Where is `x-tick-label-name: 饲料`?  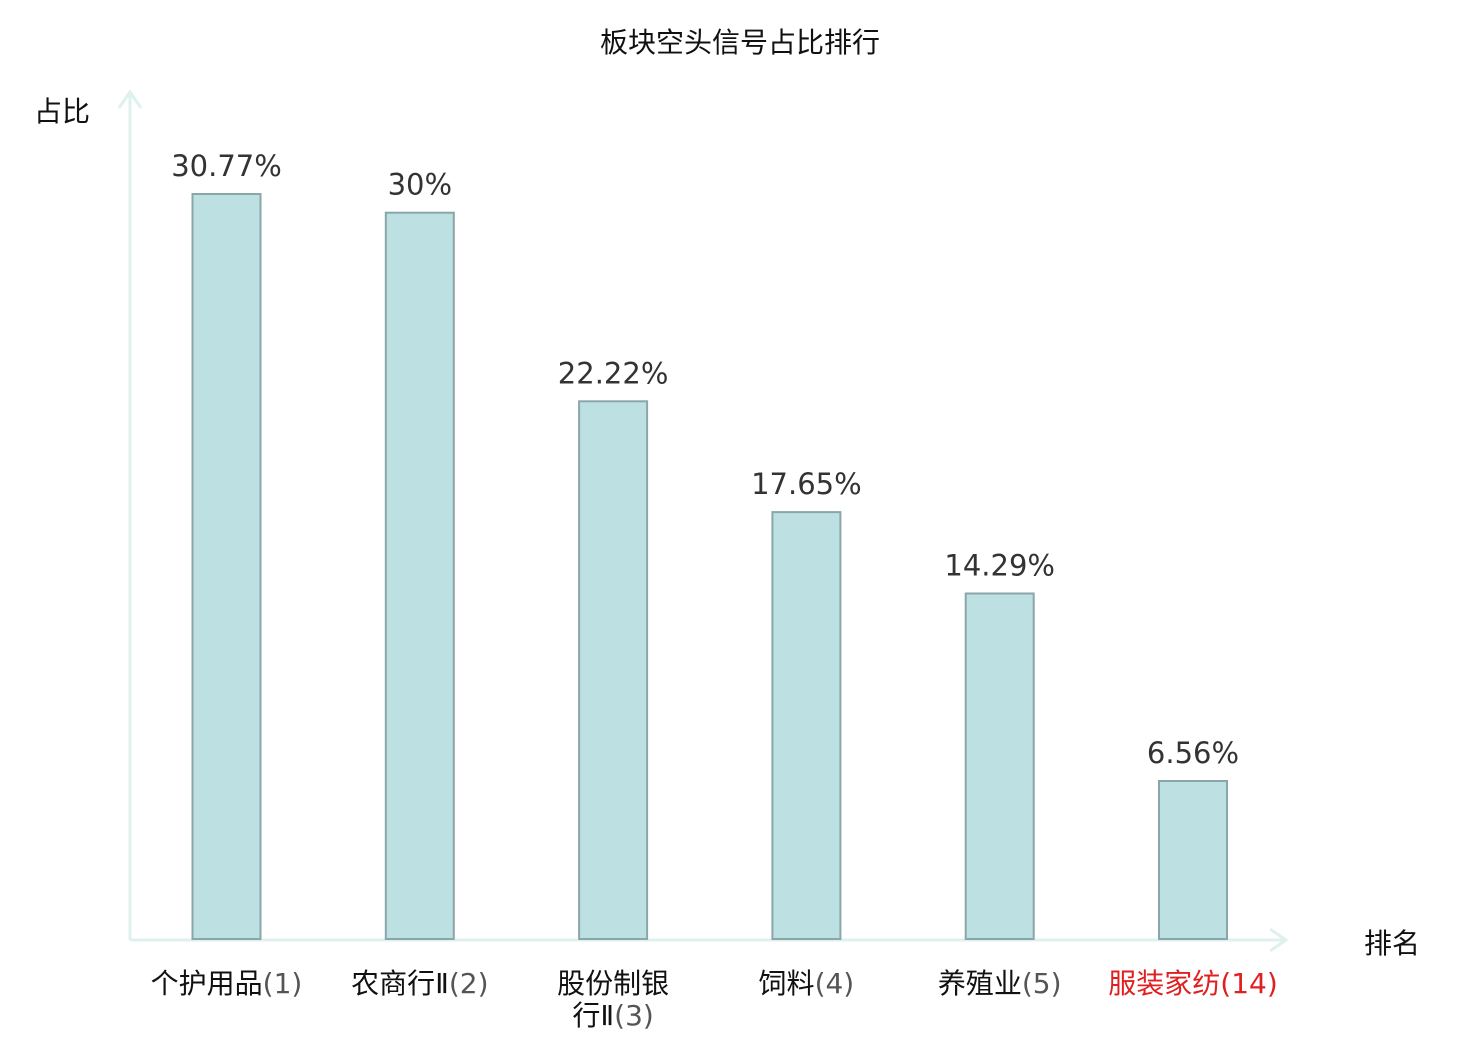
x-tick-label-name: 饲料 is located at coordinates (787, 983).